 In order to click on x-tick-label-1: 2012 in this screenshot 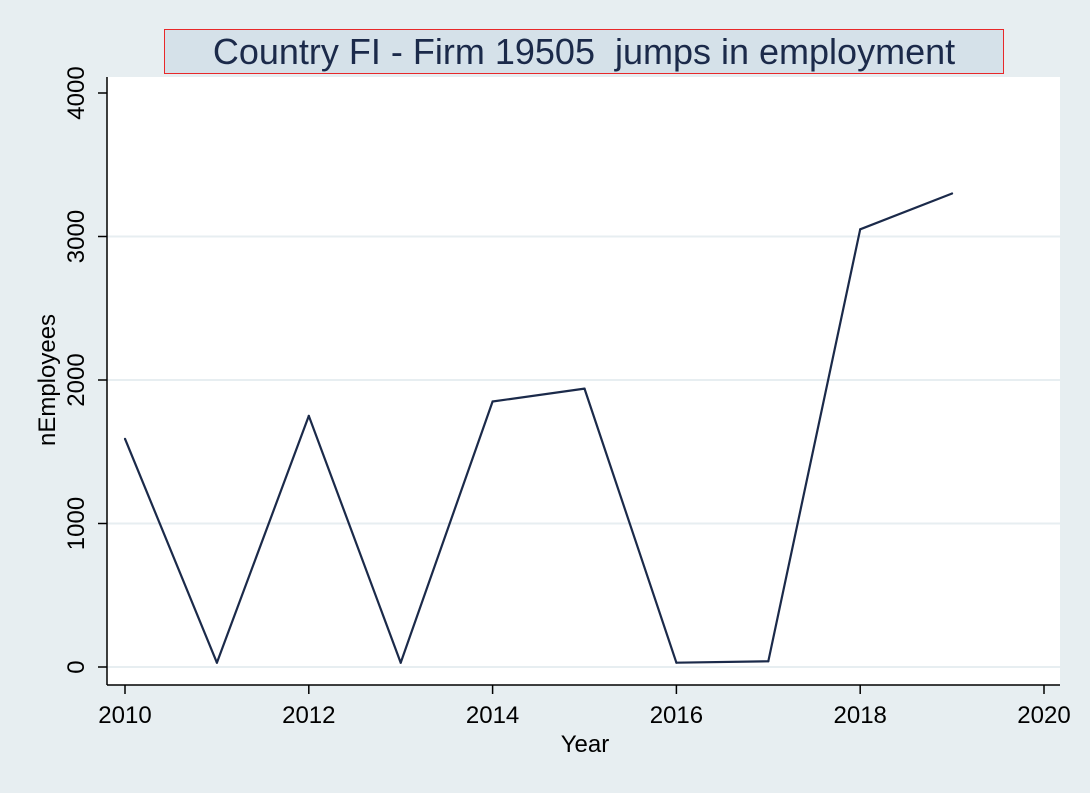, I will do `click(308, 715)`.